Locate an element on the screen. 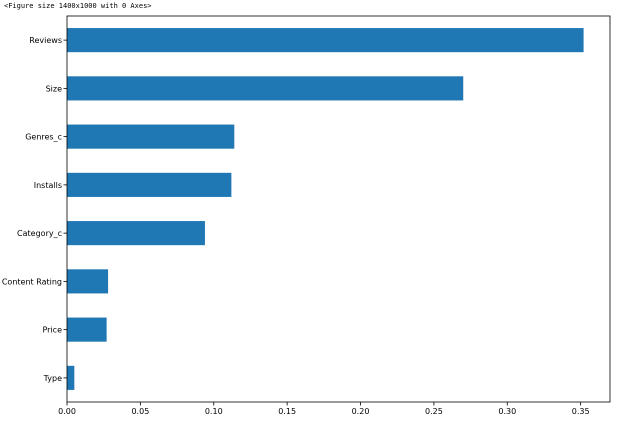 The width and height of the screenshot is (617, 422). x-tick-label: 0.35 is located at coordinates (581, 411).